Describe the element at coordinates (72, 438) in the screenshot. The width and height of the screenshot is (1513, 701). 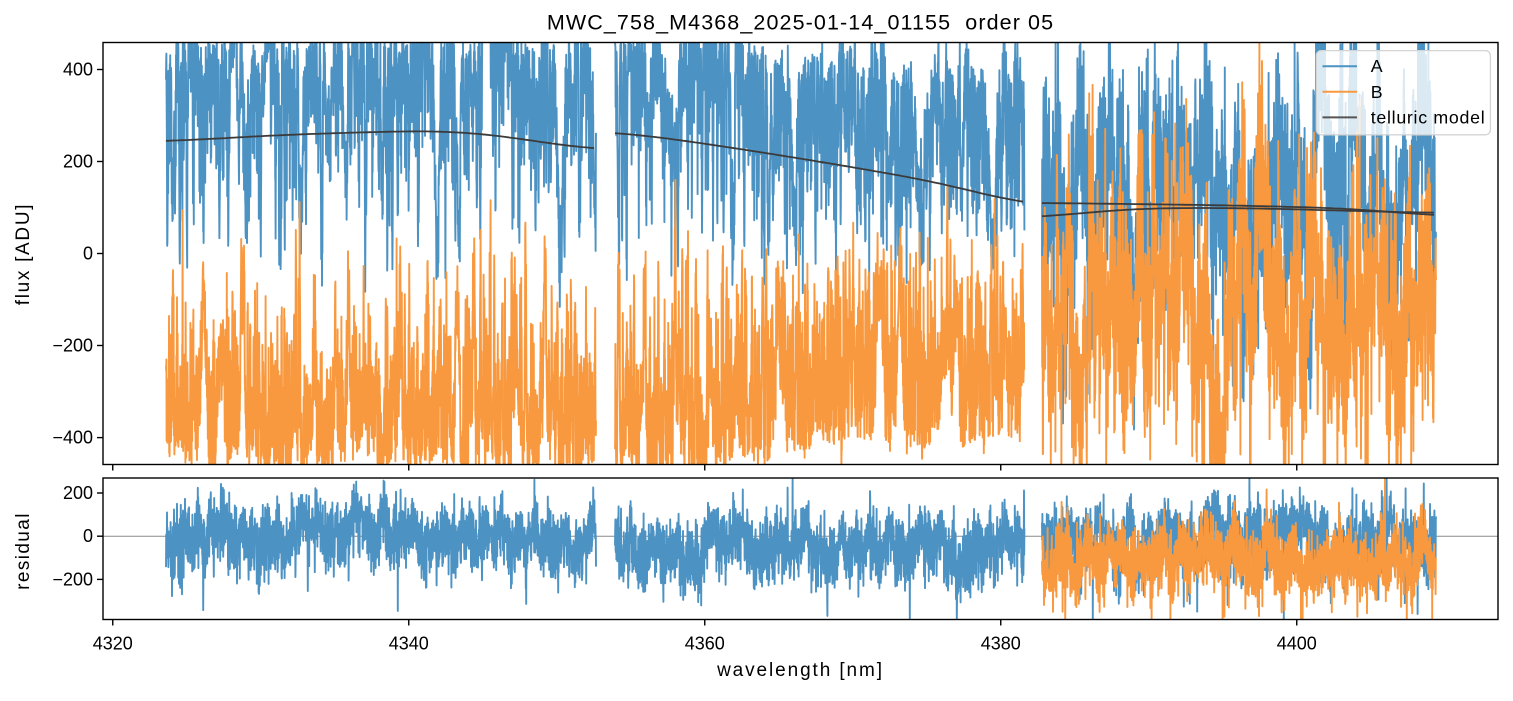
I see `svg-text: −400` at that location.